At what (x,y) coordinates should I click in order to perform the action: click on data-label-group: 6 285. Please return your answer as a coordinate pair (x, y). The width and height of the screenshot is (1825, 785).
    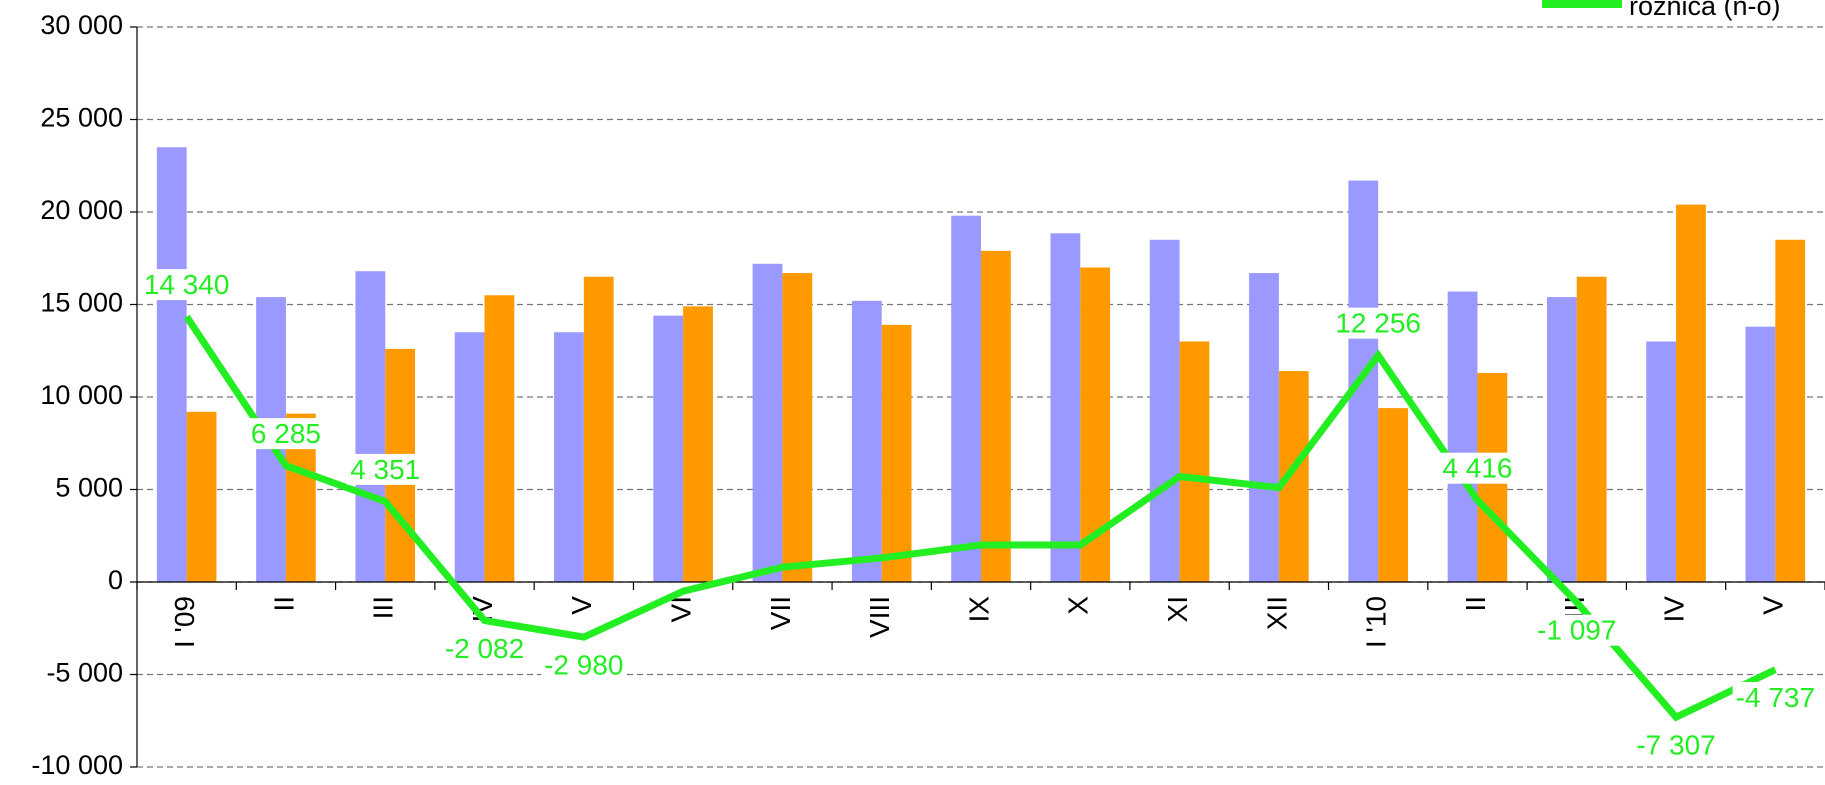
    Looking at the image, I should click on (285, 434).